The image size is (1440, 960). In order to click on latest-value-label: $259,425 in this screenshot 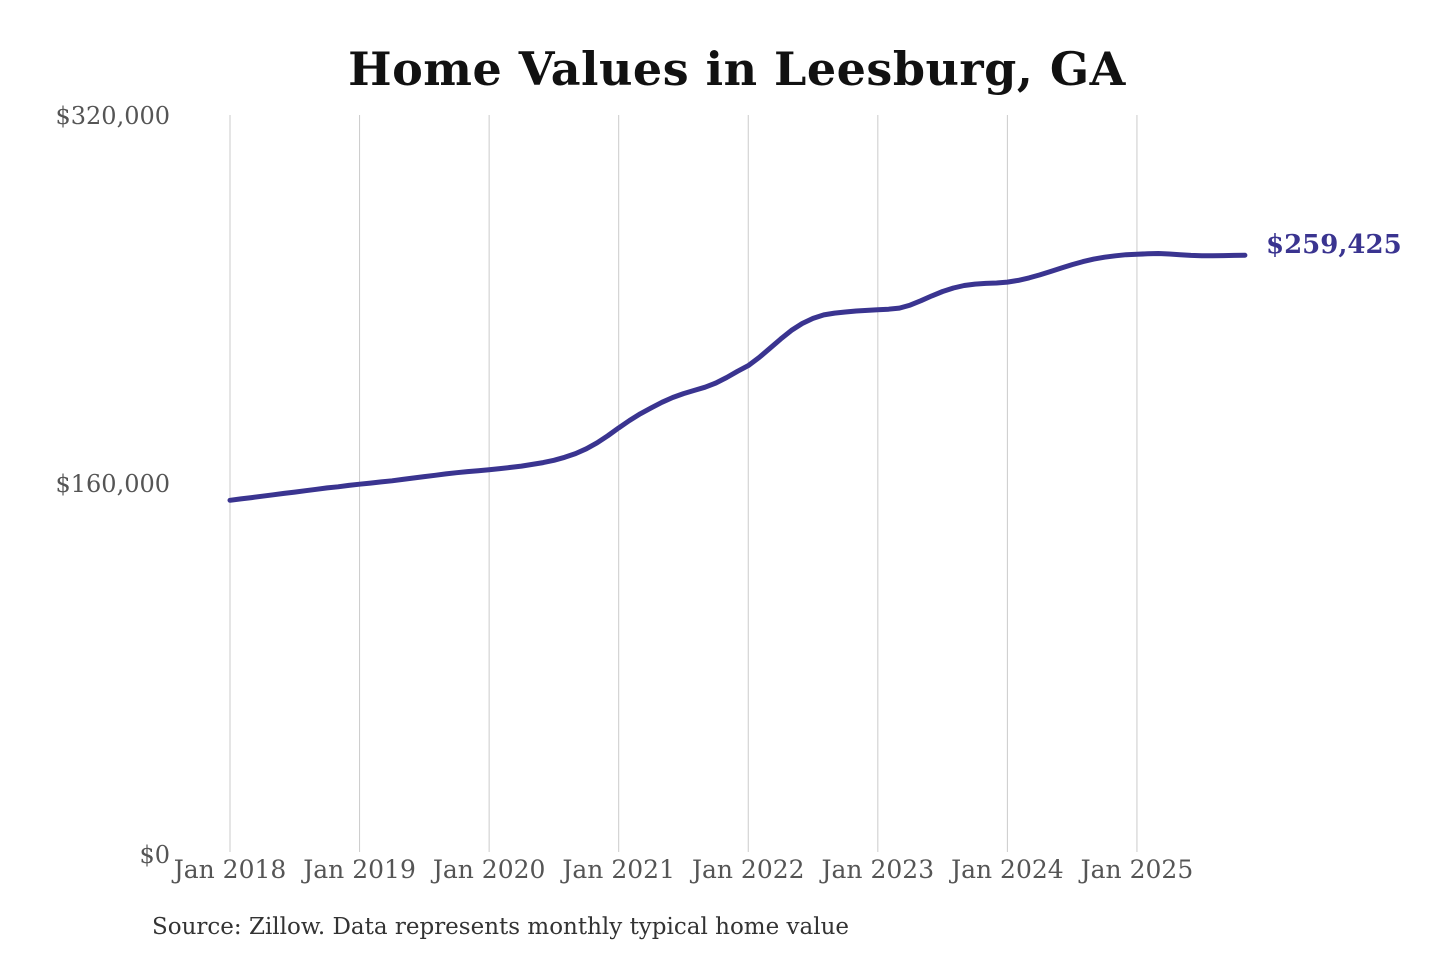, I will do `click(1334, 245)`.